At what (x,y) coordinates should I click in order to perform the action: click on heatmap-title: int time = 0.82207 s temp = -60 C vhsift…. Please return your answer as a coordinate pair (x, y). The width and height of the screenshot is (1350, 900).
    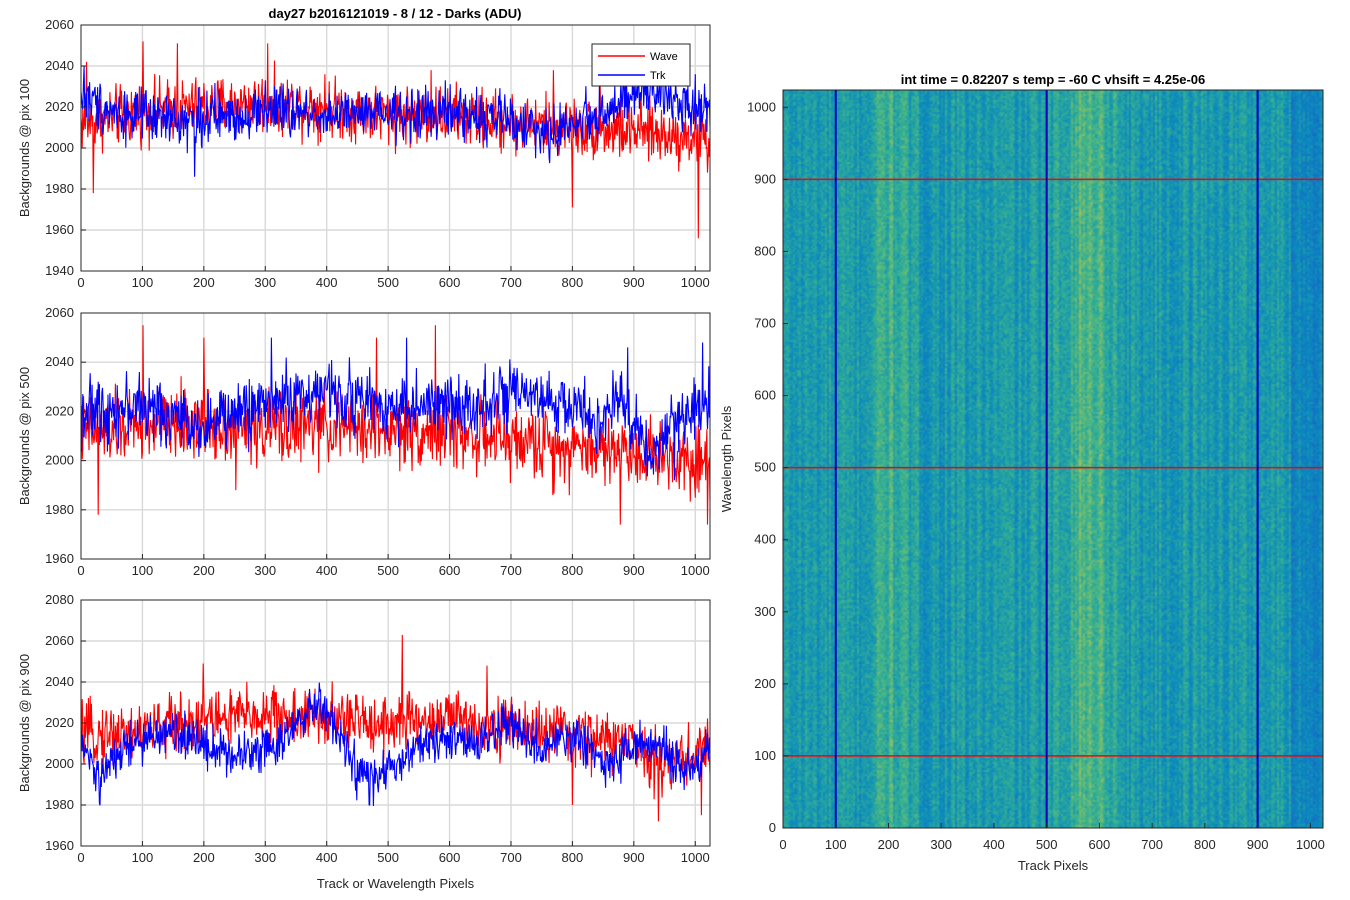
    Looking at the image, I should click on (1053, 79).